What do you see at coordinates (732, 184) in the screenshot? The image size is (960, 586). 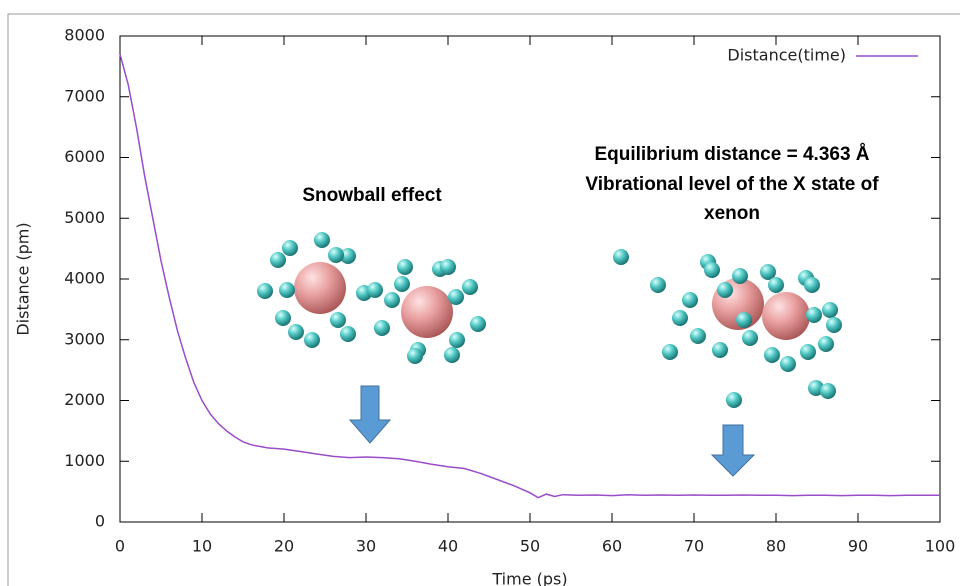 I see `annotation: Vibrational level of the X state of` at bounding box center [732, 184].